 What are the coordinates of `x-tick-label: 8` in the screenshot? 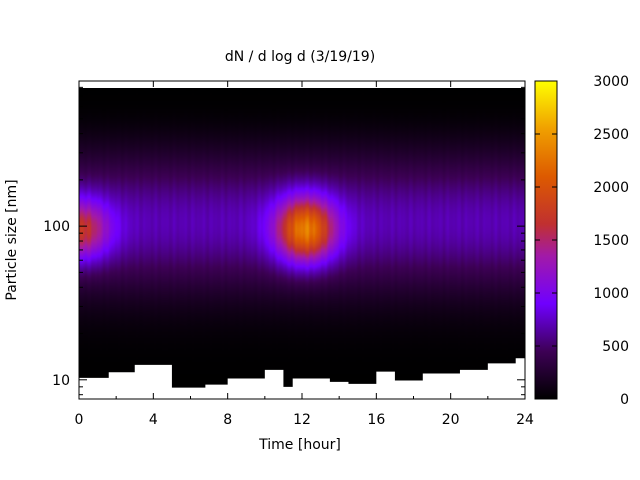 It's located at (227, 420).